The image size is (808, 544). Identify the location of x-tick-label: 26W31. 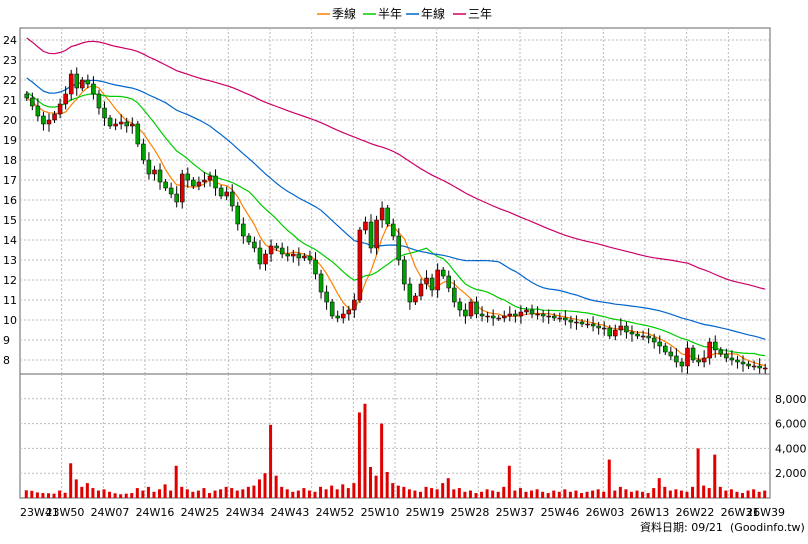
(740, 512).